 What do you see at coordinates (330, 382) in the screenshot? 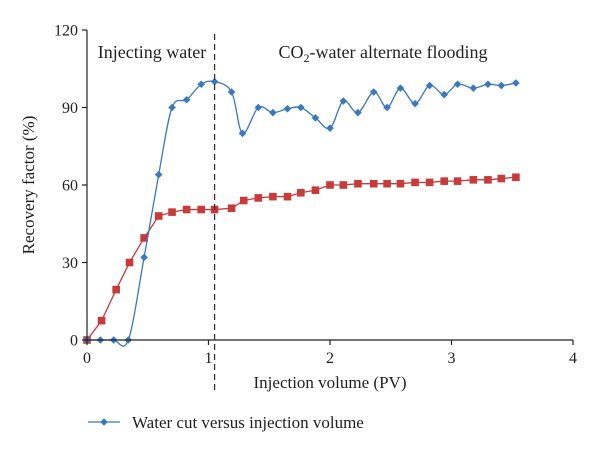
I see `x-axis-label: Injection volume (PV)` at bounding box center [330, 382].